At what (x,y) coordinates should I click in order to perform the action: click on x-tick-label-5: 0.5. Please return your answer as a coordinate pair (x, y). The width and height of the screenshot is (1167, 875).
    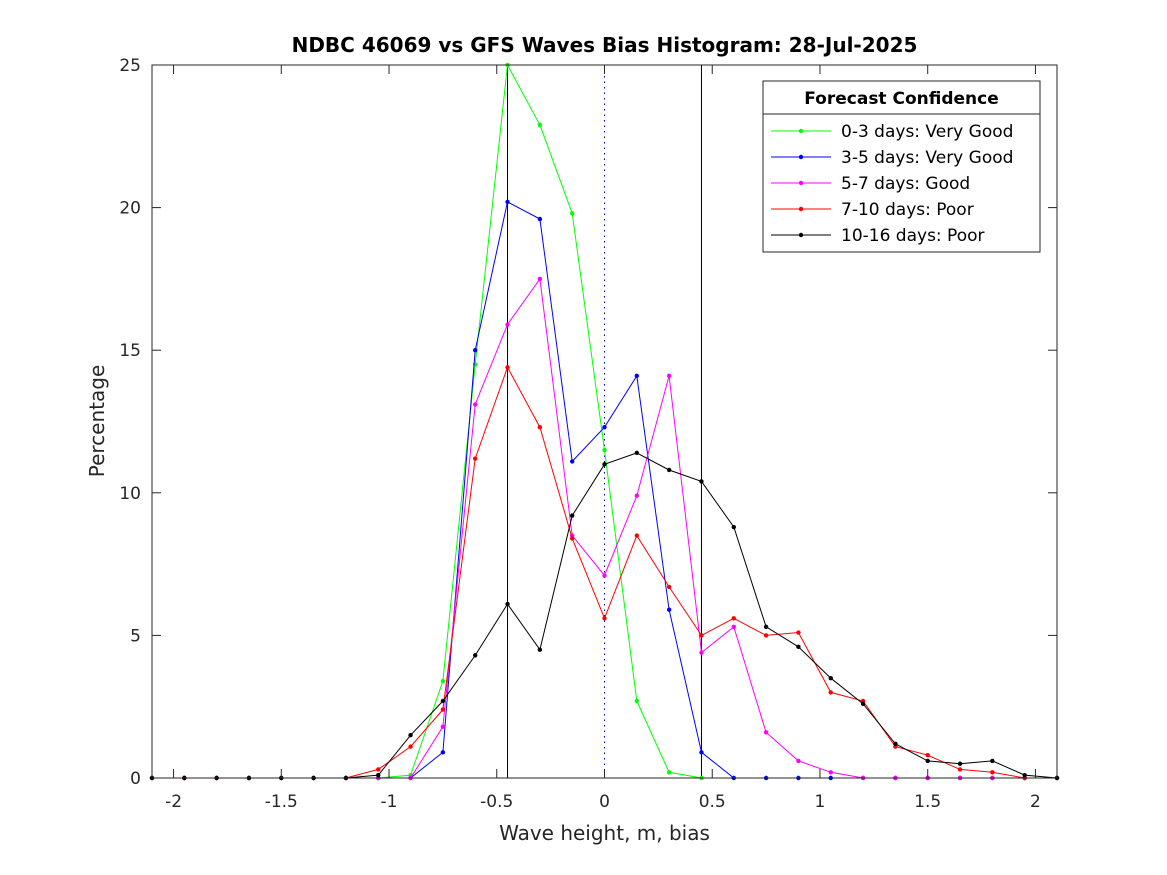
    Looking at the image, I should click on (712, 802).